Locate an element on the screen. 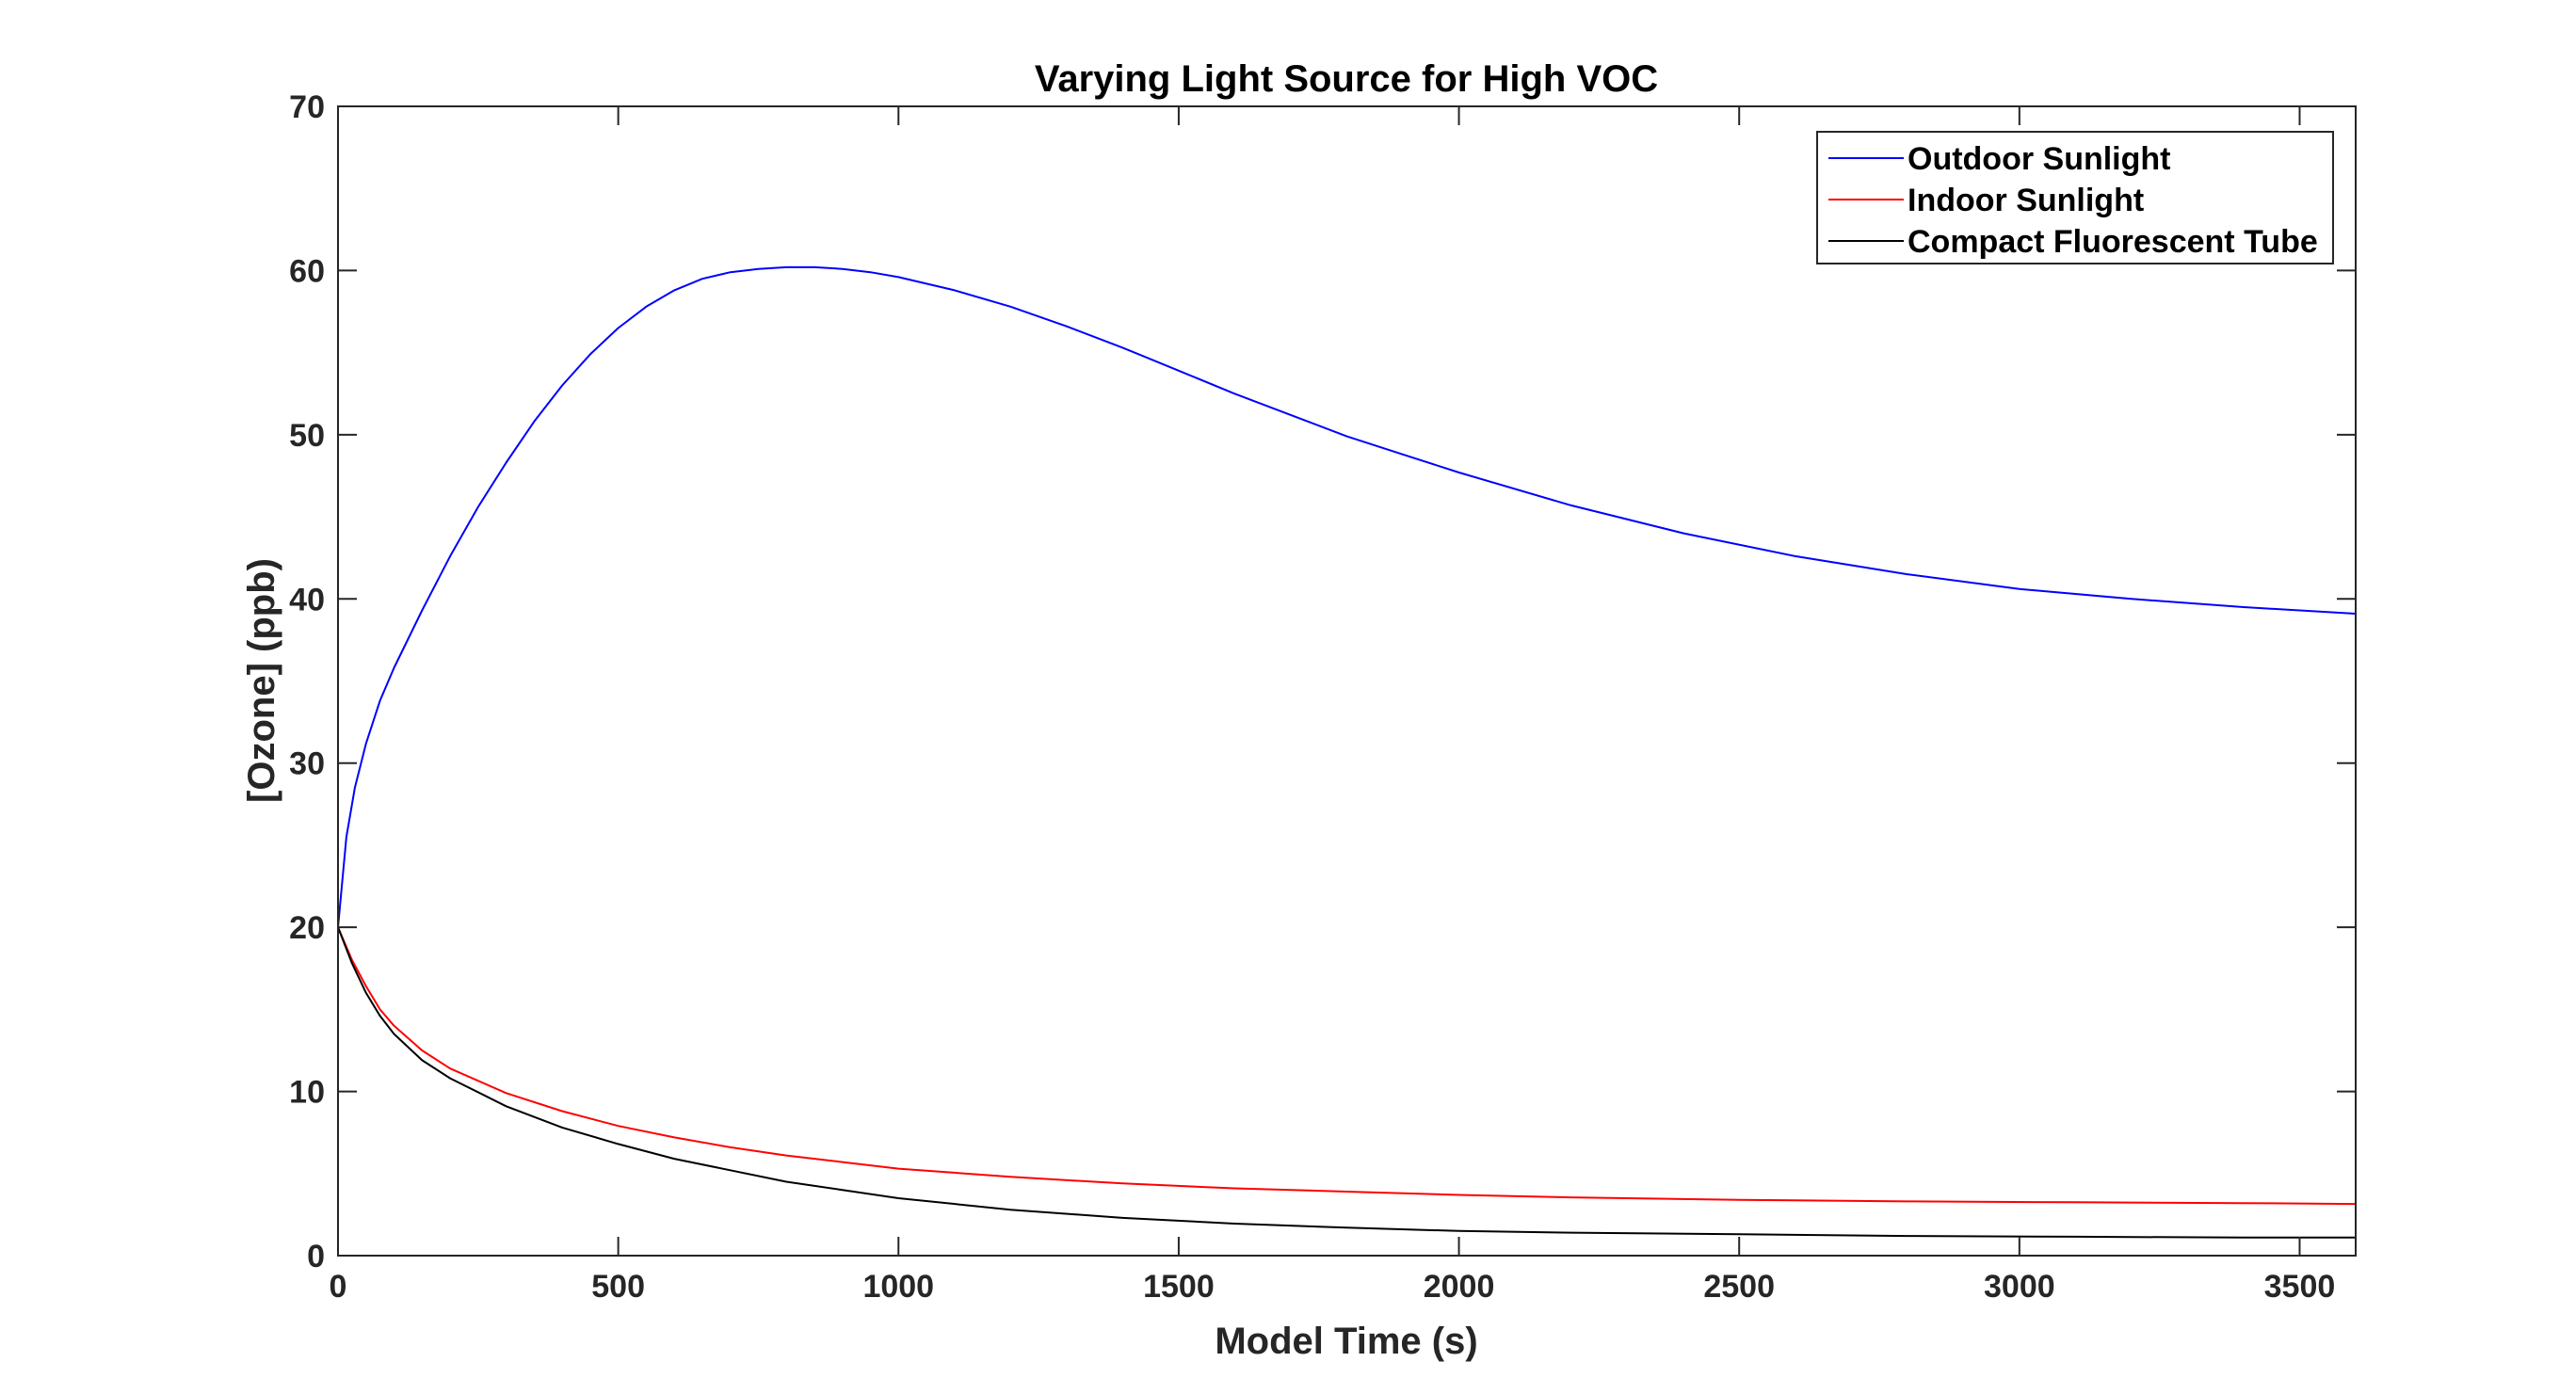 This screenshot has width=2576, height=1394. legend-label-3: Compact Fluorescent Tube is located at coordinates (2113, 242).